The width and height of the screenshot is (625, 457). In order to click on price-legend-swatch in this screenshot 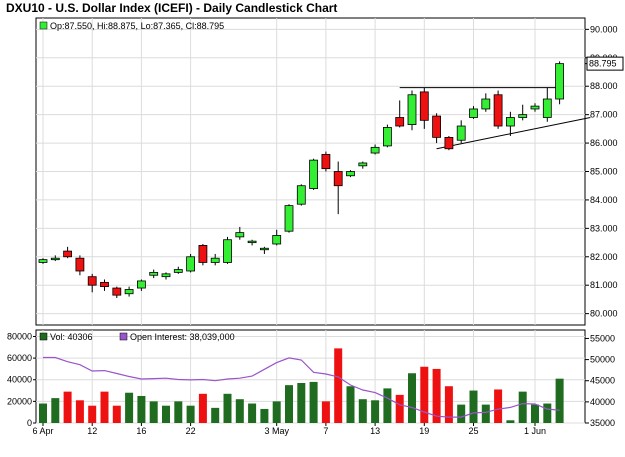, I will do `click(43, 25)`.